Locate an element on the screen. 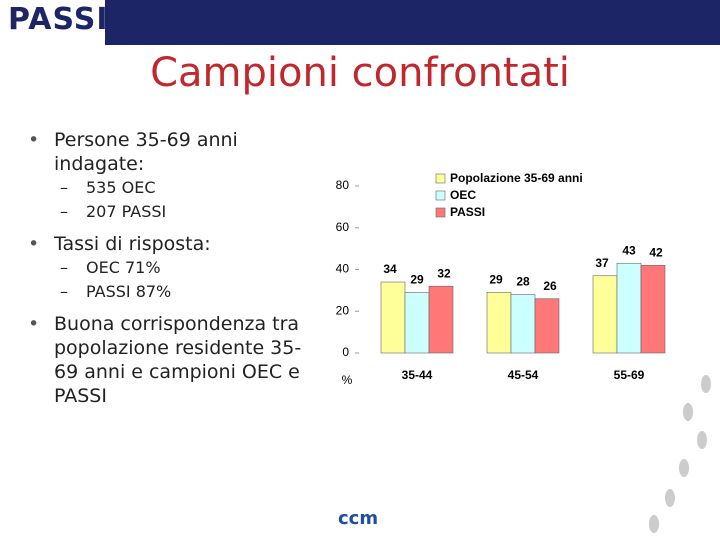  x-tick-label: 35-44 is located at coordinates (417, 375).